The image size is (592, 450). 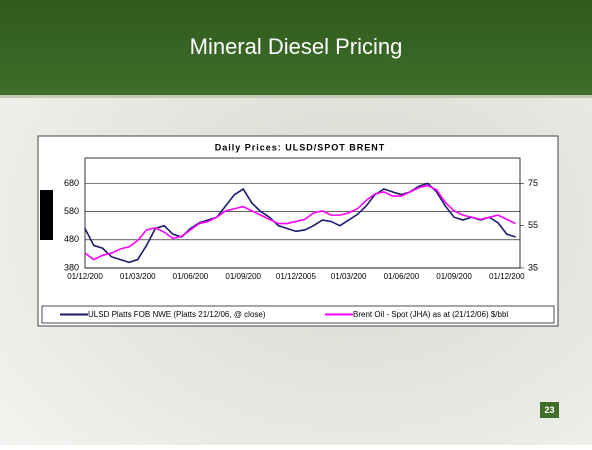 I want to click on black-block, so click(x=46, y=215).